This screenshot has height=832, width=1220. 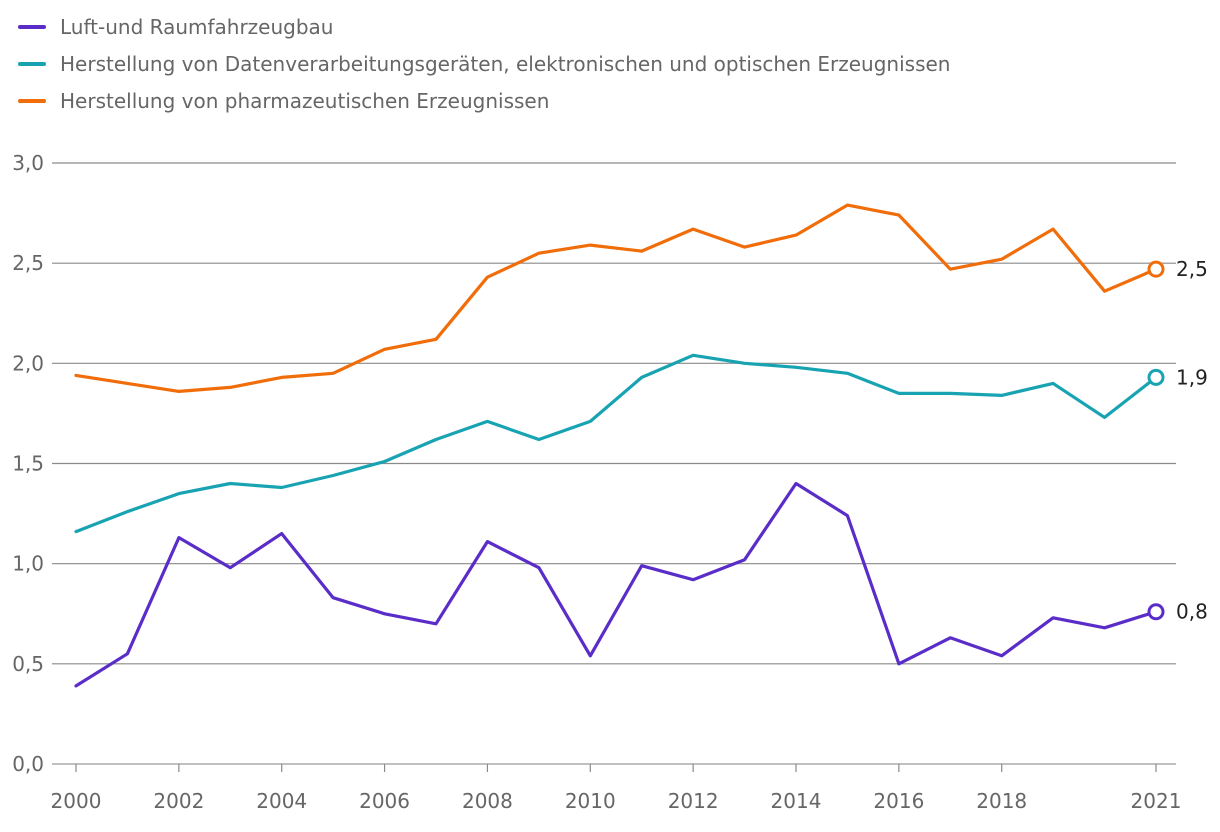 What do you see at coordinates (178, 801) in the screenshot?
I see `x-tick-label: 2002` at bounding box center [178, 801].